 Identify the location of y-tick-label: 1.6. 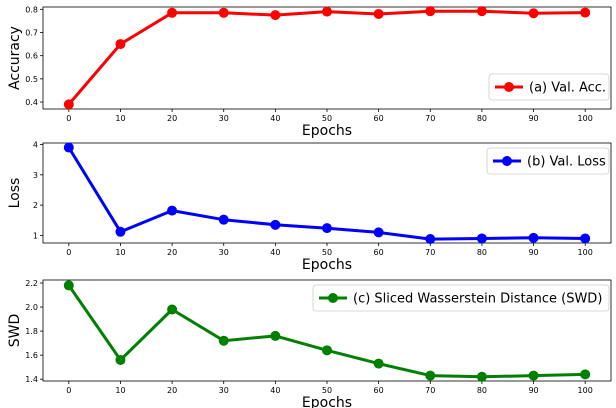
(31, 355).